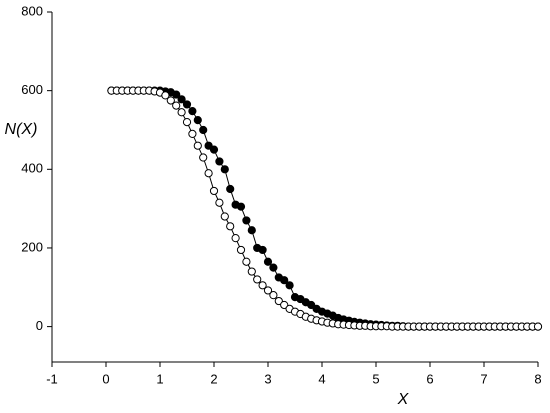 The height and width of the screenshot is (413, 550). Describe the element at coordinates (483, 378) in the screenshot. I see `x-tick-label: 7` at that location.